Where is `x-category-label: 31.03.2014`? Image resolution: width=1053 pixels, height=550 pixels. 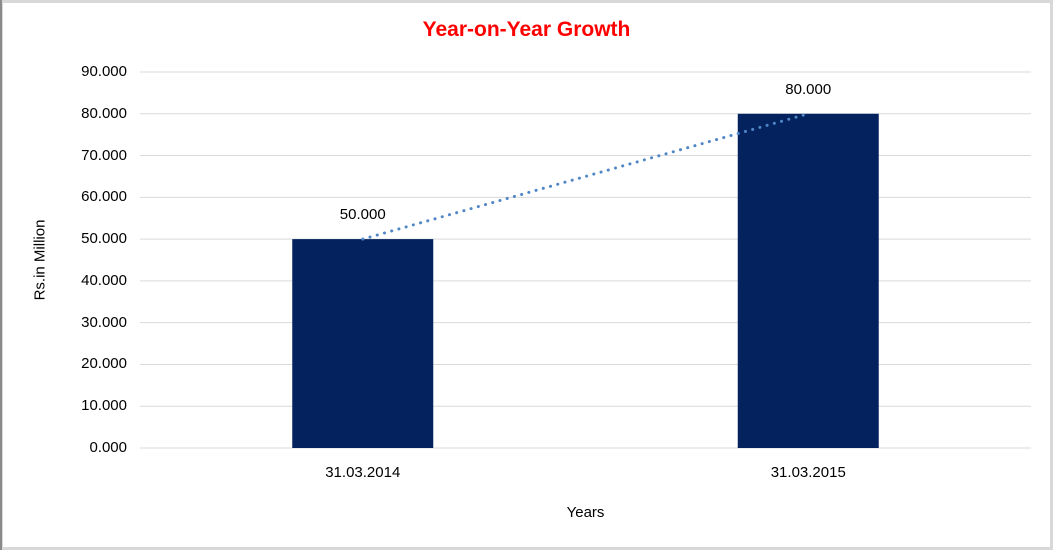
x-category-label: 31.03.2014 is located at coordinates (363, 472).